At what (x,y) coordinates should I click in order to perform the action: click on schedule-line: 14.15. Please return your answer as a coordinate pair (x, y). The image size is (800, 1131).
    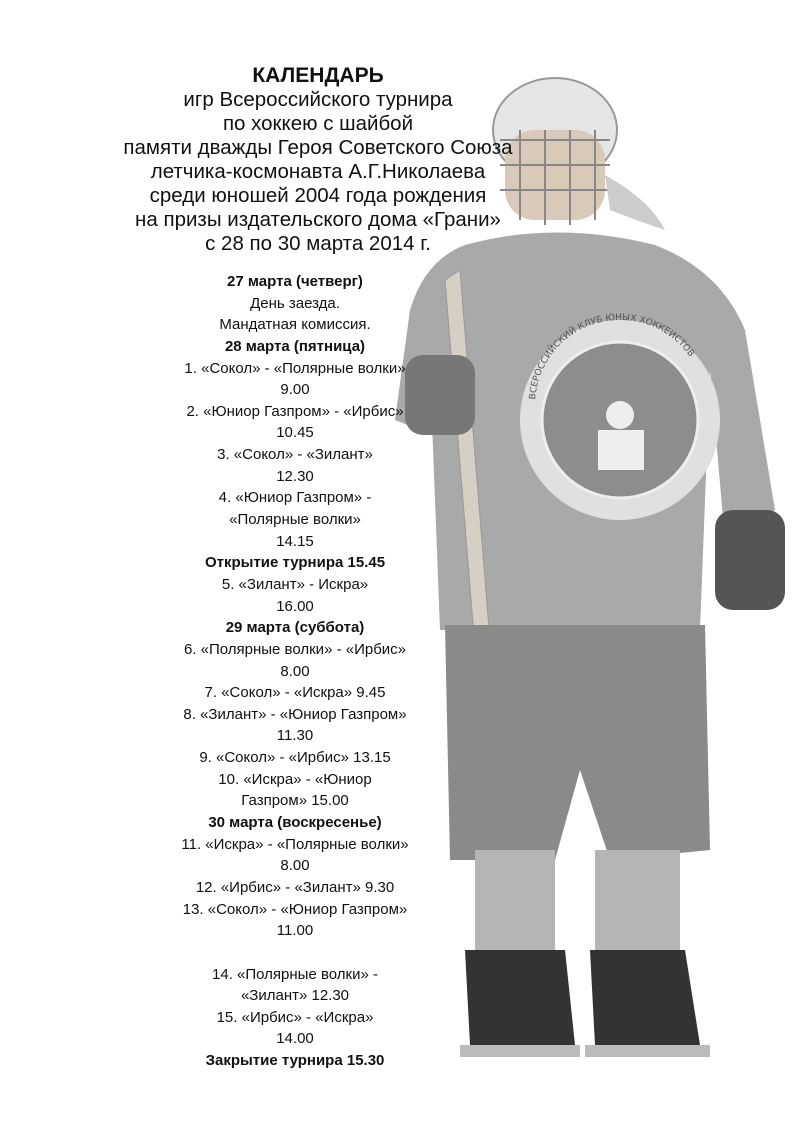
    Looking at the image, I should click on (295, 541).